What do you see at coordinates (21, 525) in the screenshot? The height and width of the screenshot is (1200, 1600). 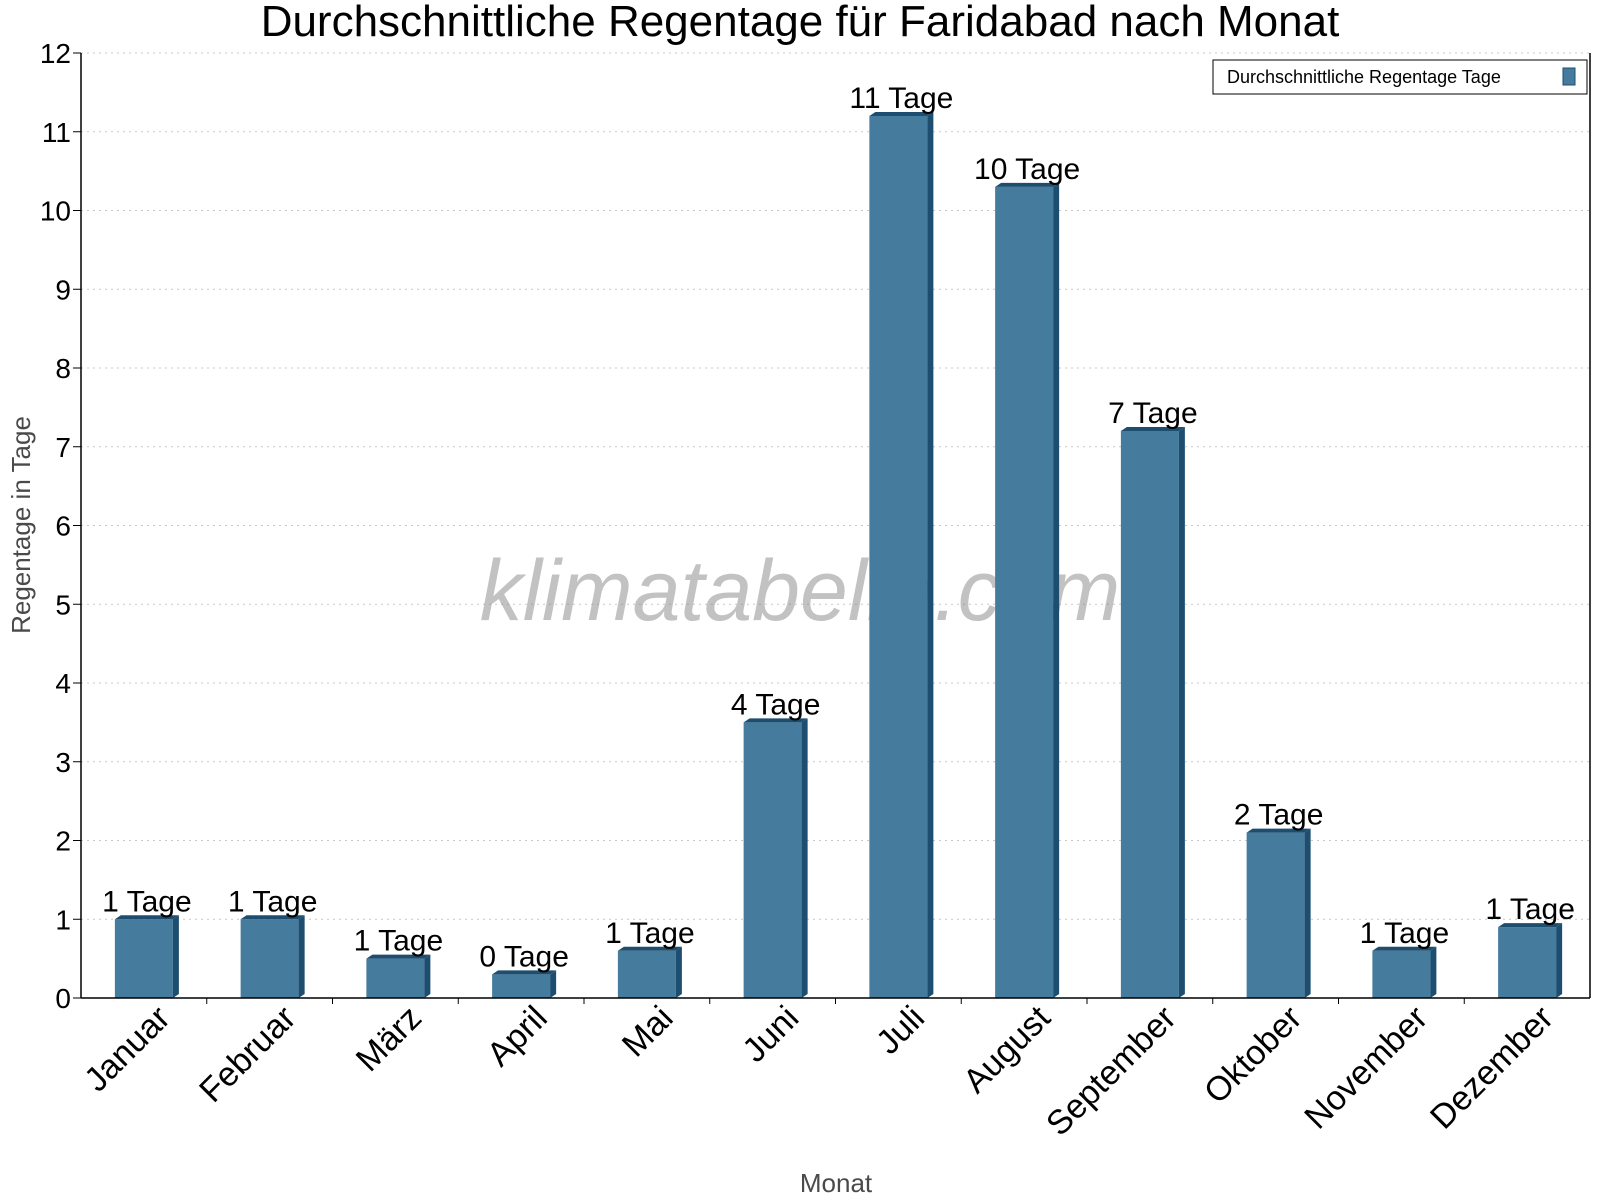 I see `y-axis-label: Regentage in Tage` at bounding box center [21, 525].